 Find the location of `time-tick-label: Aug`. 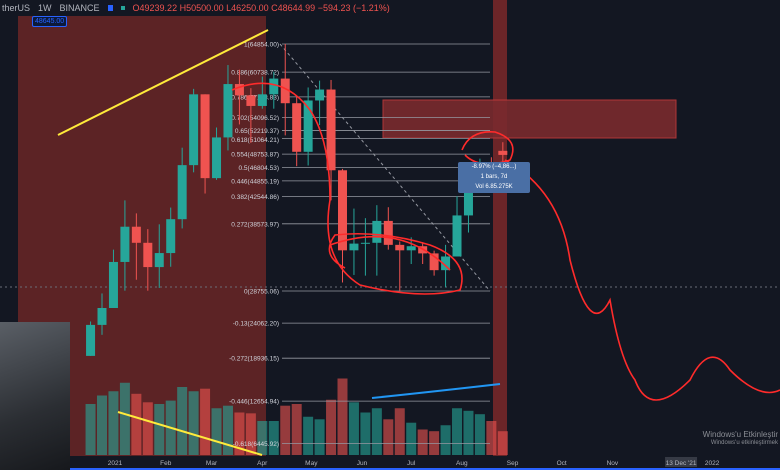

time-tick-label: Aug is located at coordinates (462, 463).